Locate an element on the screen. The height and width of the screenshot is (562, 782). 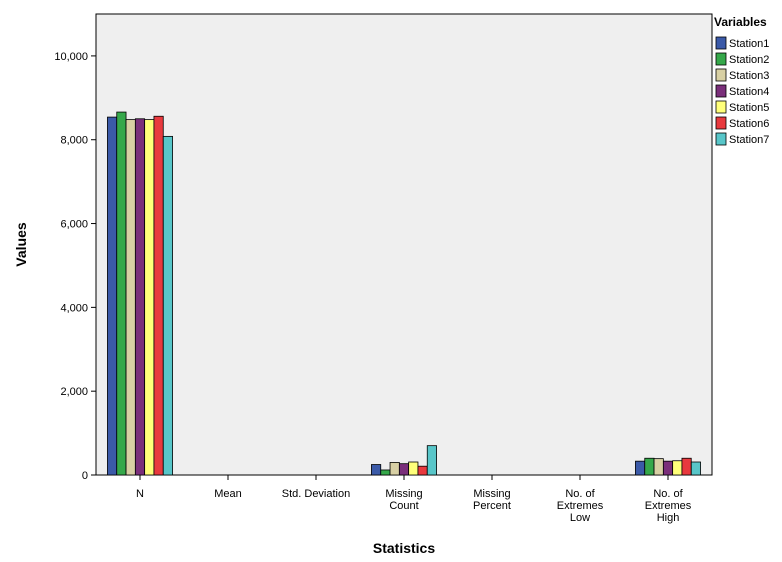
legend-title: Variables is located at coordinates (740, 22).